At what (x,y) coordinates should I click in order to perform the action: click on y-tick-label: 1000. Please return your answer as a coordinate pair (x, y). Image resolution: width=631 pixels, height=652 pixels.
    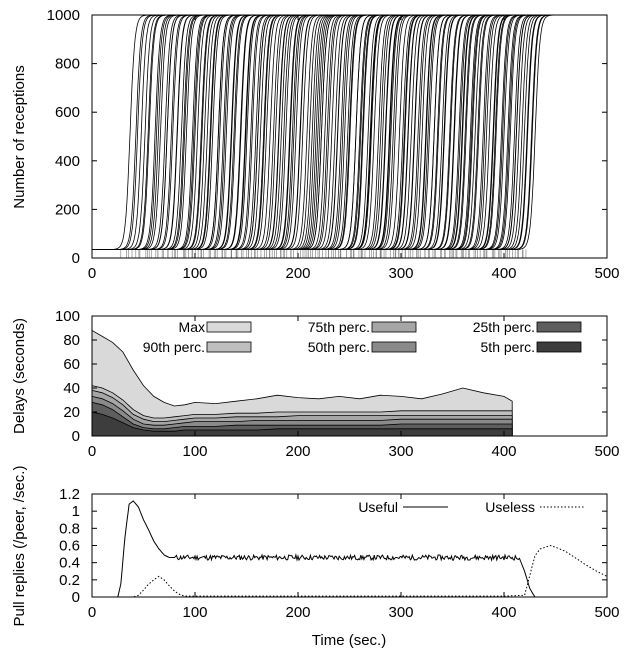
    Looking at the image, I should click on (63, 15).